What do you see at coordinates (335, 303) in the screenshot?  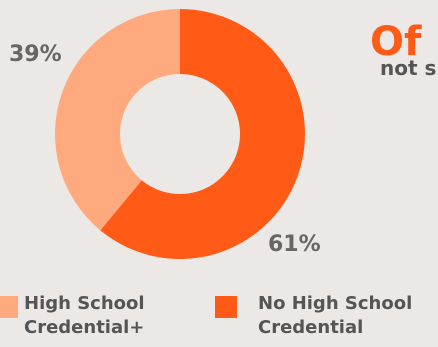 I see `legend-label-line: No High School` at bounding box center [335, 303].